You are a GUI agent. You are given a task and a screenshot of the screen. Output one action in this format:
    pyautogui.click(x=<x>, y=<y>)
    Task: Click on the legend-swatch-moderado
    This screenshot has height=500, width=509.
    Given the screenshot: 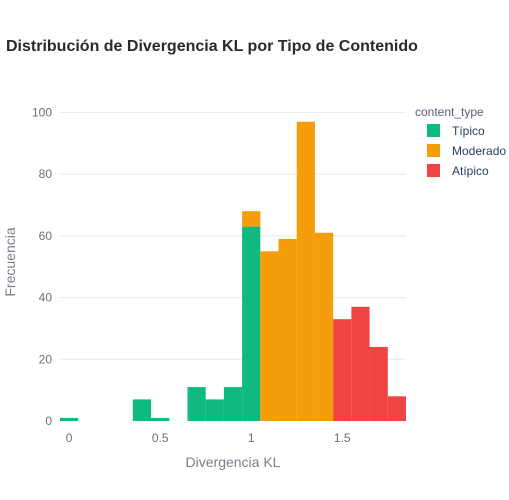 What is the action you would take?
    pyautogui.click(x=433, y=150)
    